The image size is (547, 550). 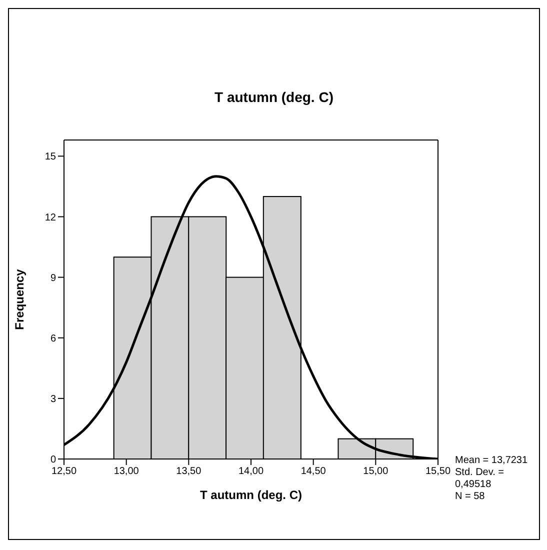 What do you see at coordinates (64, 472) in the screenshot?
I see `x-tick-label: 12,50` at bounding box center [64, 472].